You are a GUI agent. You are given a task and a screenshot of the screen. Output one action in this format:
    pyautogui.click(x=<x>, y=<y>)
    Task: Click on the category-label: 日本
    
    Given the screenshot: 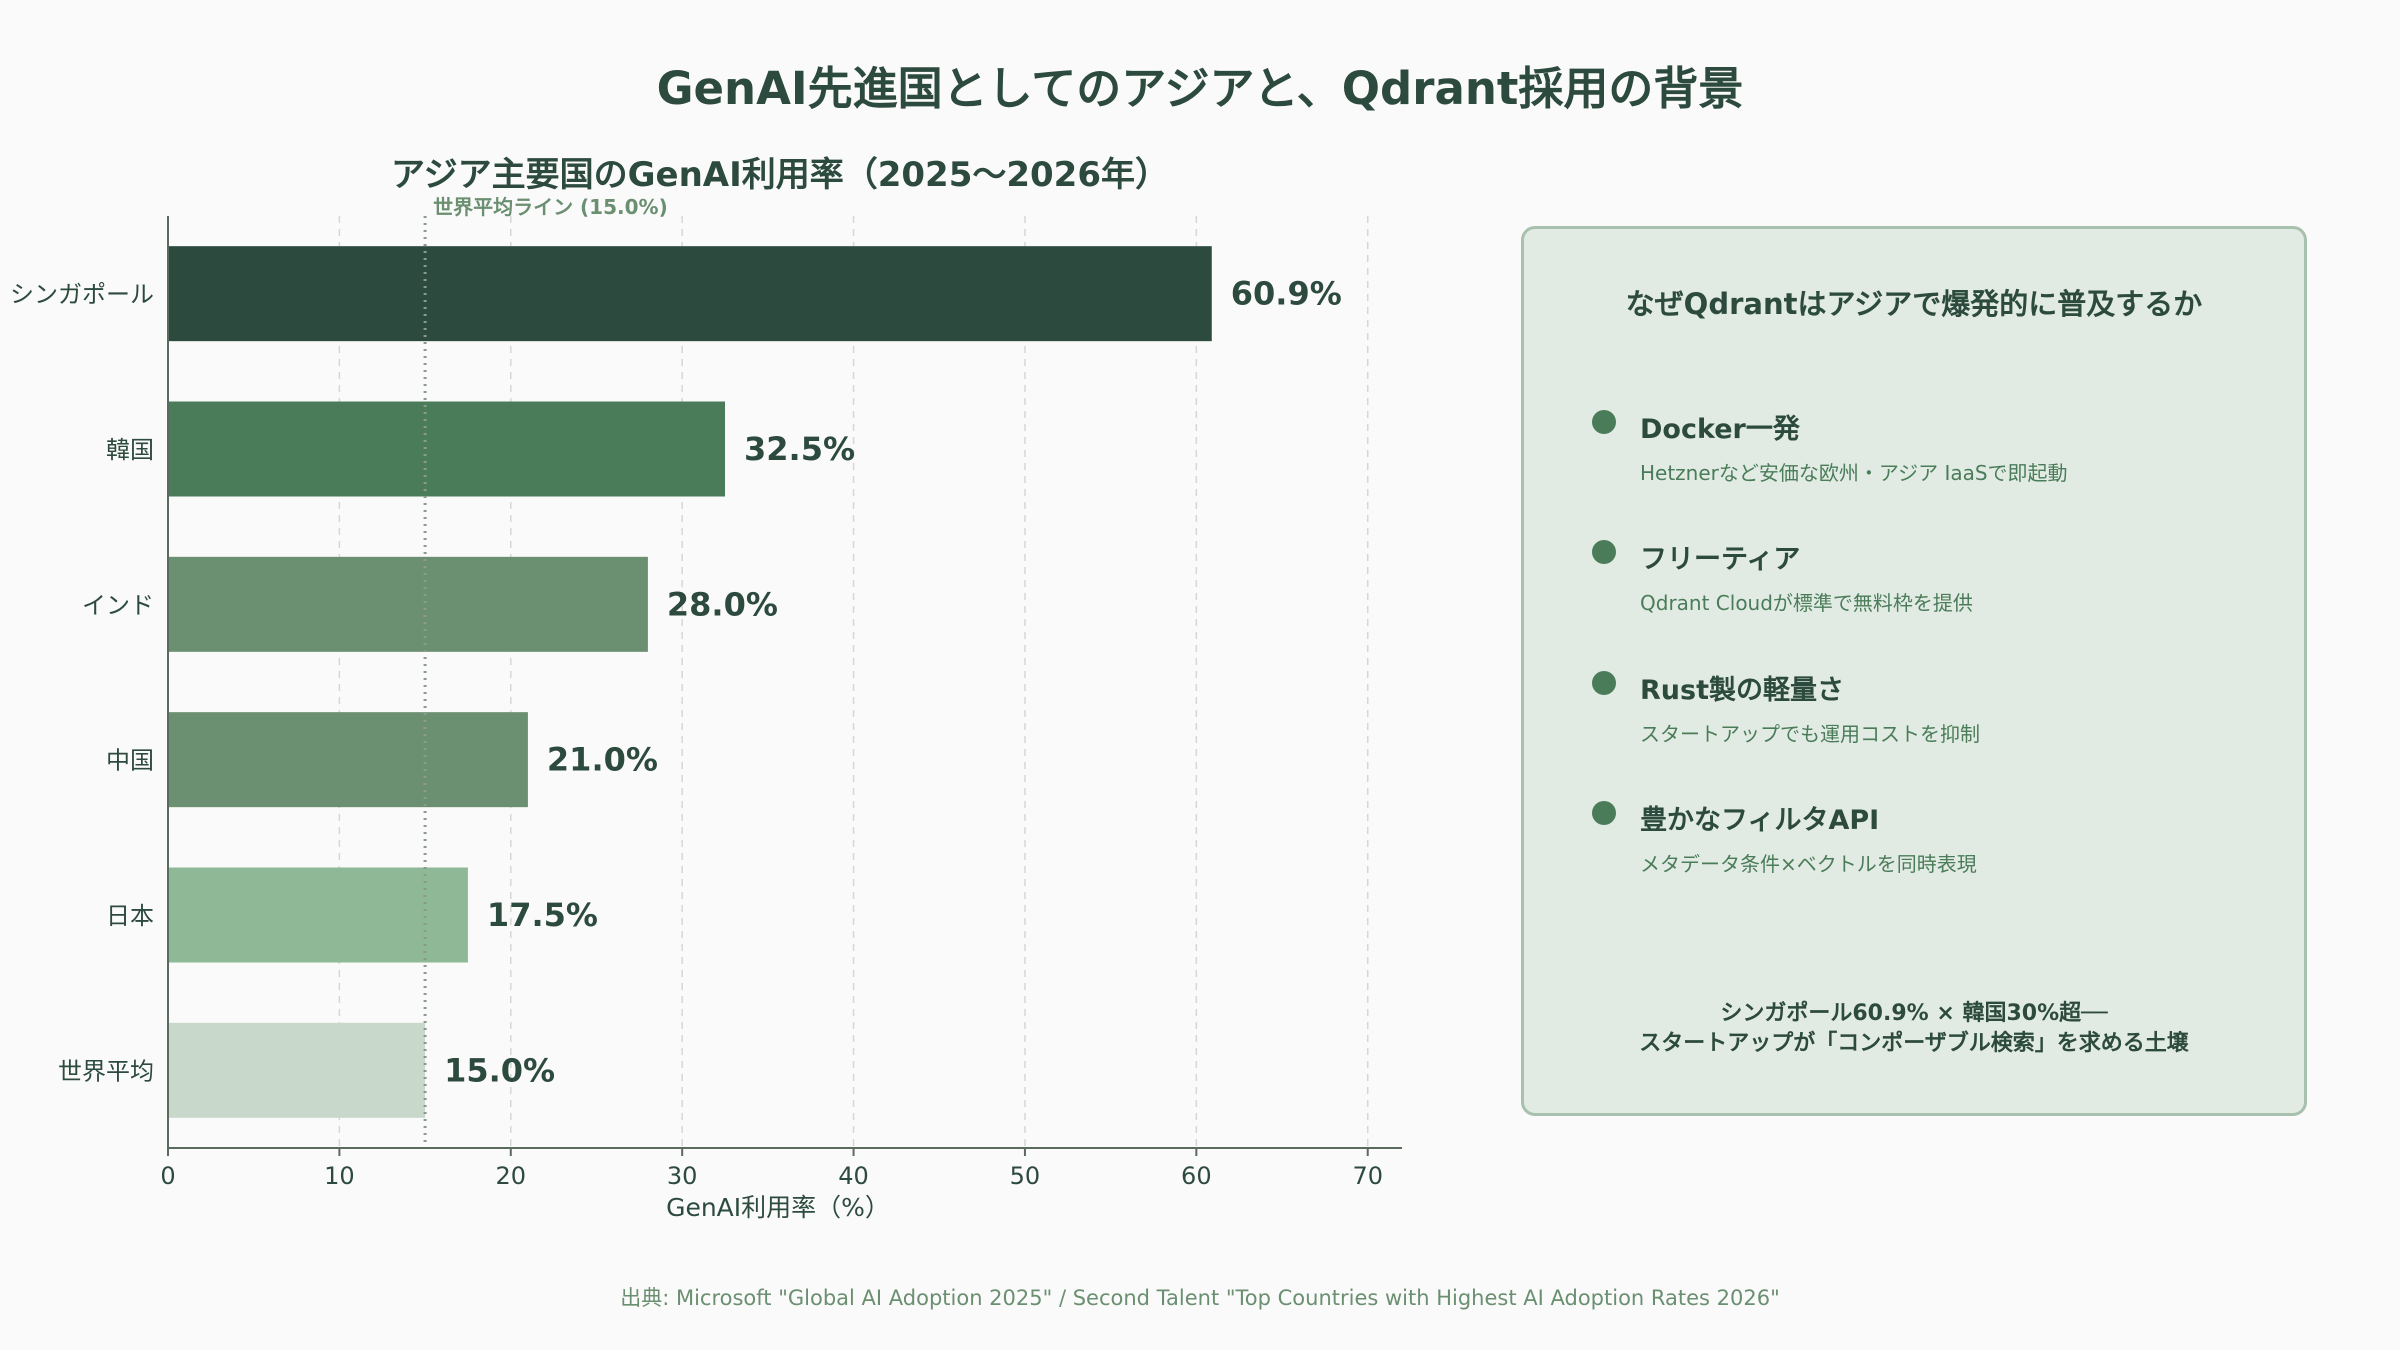 What is the action you would take?
    pyautogui.click(x=130, y=916)
    